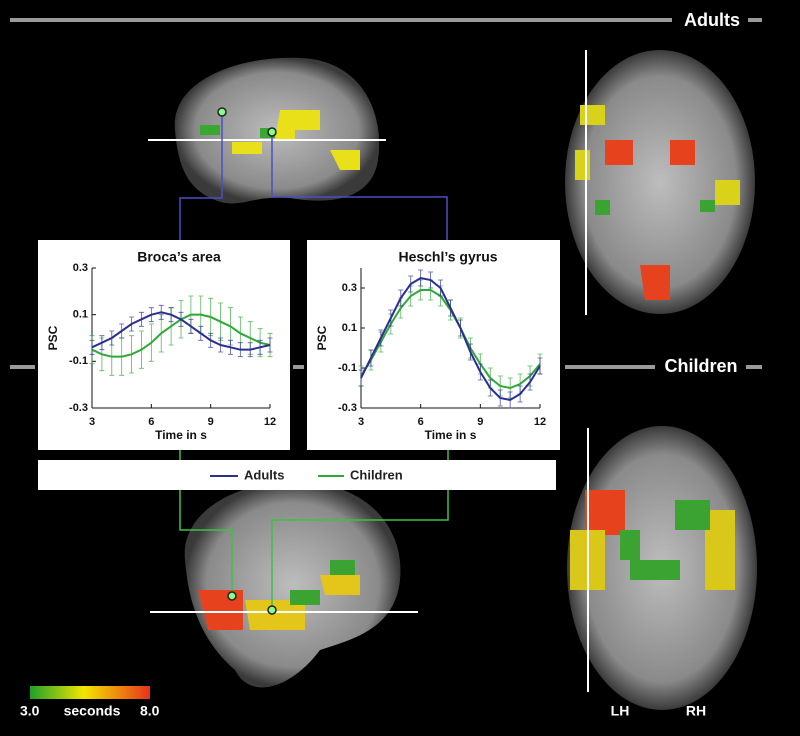 The height and width of the screenshot is (736, 800). What do you see at coordinates (447, 257) in the screenshot?
I see `chart-title: Heschl’s gyrus` at bounding box center [447, 257].